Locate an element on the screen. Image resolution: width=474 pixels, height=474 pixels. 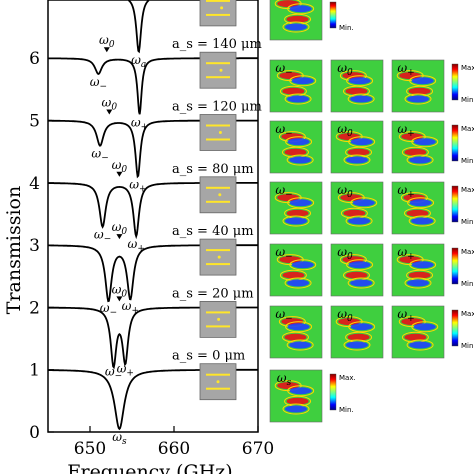
x-tick-label: 670 is located at coordinates (258, 449).